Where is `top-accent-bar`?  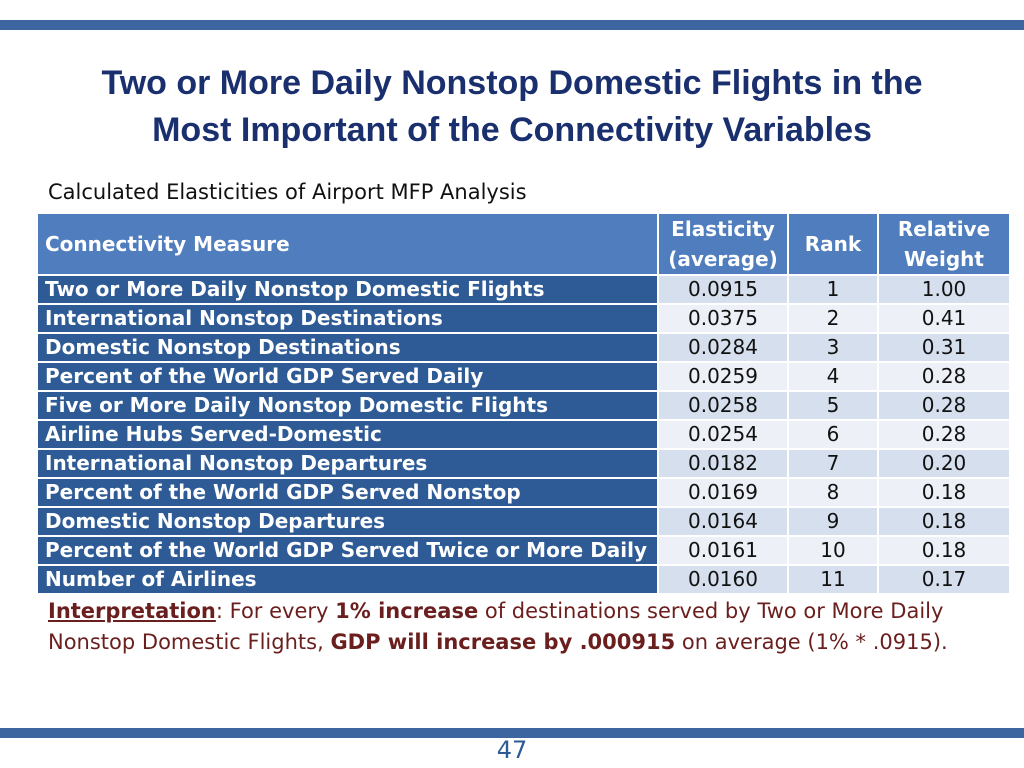 top-accent-bar is located at coordinates (512, 25).